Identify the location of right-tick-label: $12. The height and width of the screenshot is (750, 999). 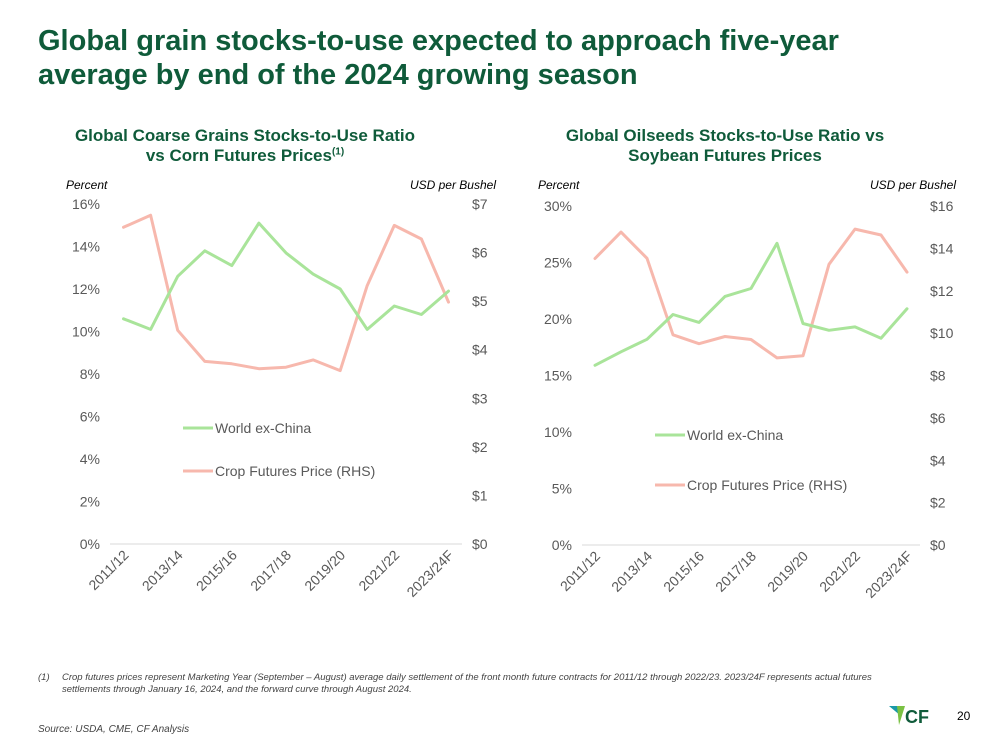
(942, 291).